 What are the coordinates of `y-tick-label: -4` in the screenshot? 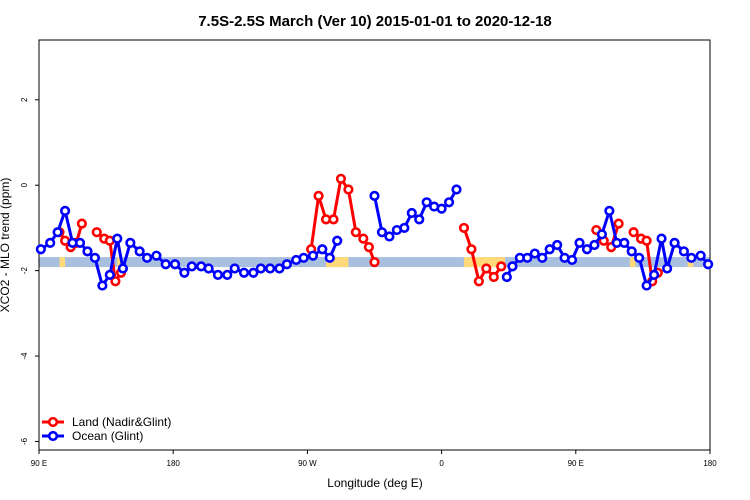 It's located at (24, 356).